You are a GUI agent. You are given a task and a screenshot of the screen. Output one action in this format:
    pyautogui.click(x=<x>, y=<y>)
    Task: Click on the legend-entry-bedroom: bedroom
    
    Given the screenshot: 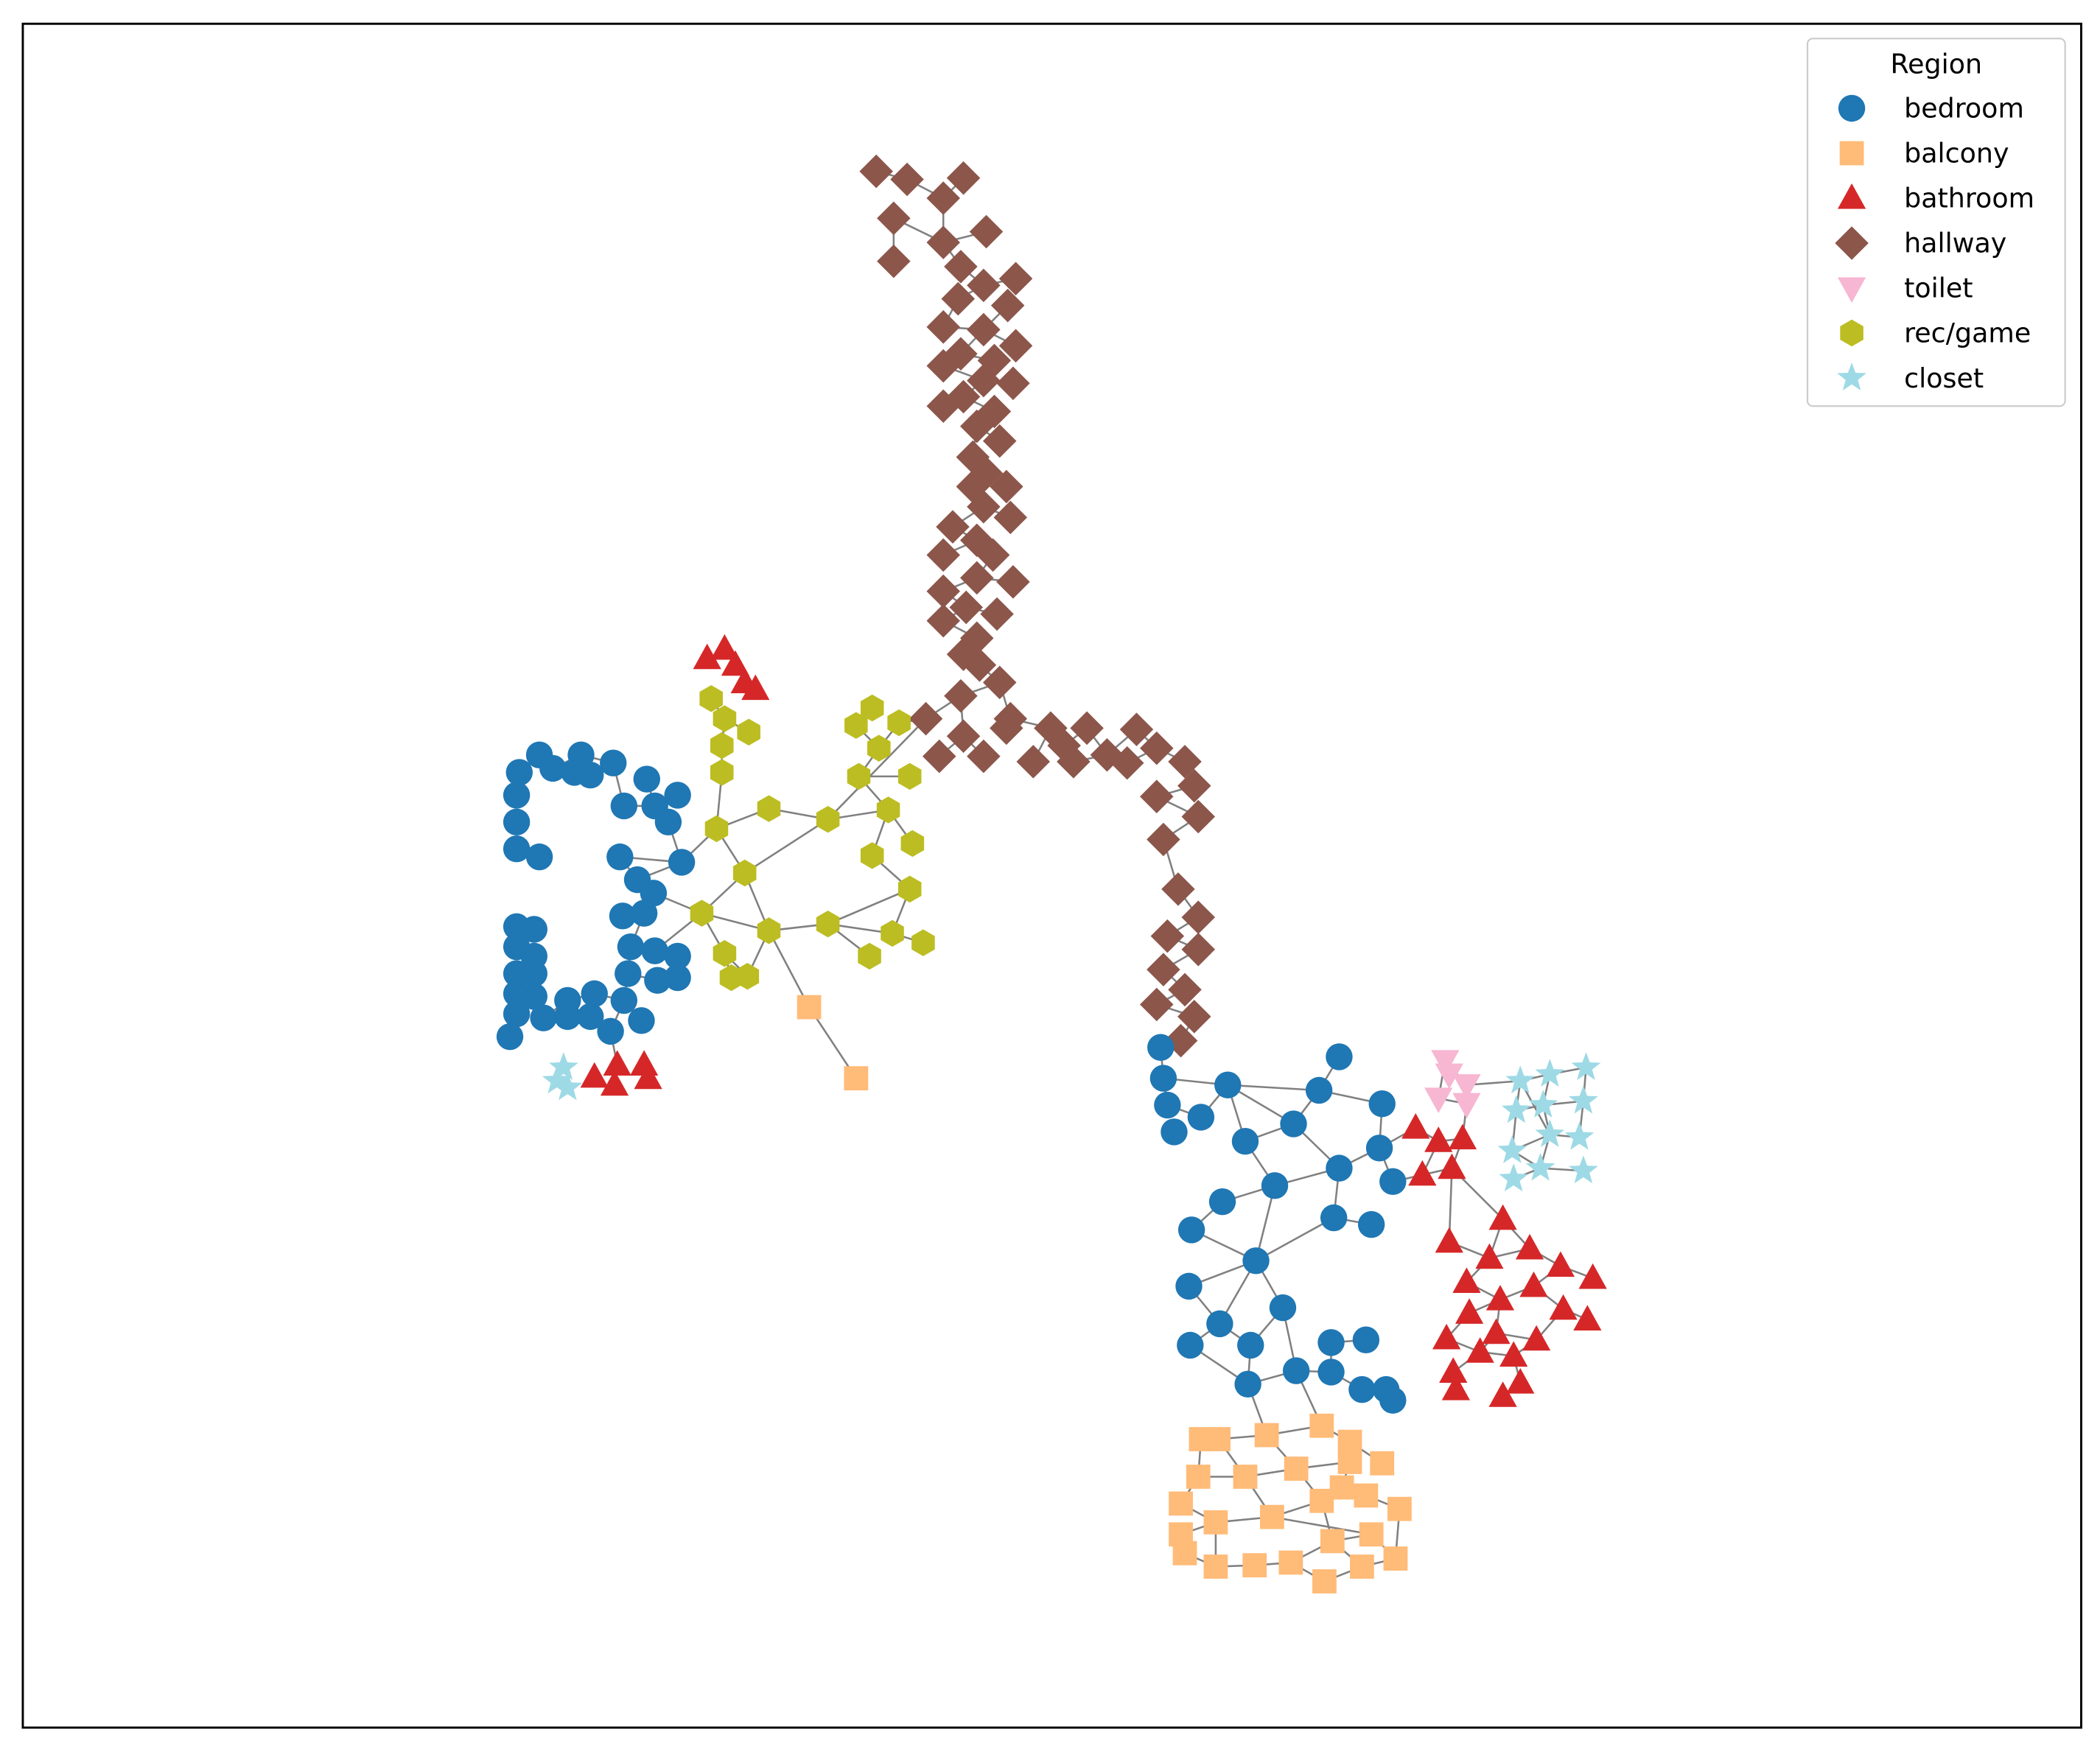 What is the action you would take?
    pyautogui.click(x=1931, y=109)
    